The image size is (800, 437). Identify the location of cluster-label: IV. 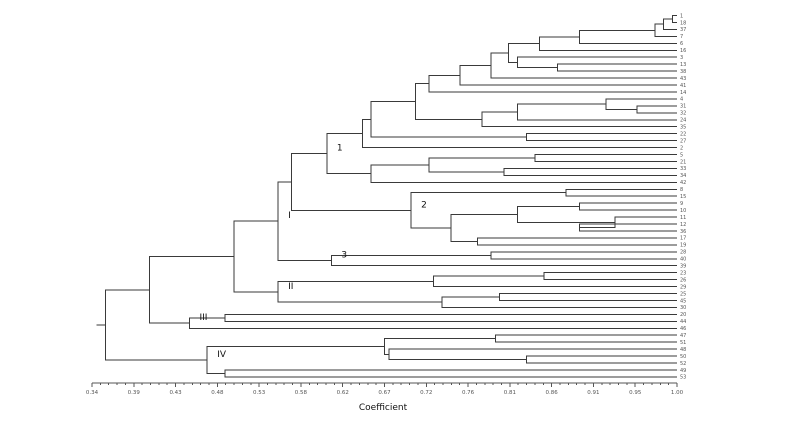
(222, 355).